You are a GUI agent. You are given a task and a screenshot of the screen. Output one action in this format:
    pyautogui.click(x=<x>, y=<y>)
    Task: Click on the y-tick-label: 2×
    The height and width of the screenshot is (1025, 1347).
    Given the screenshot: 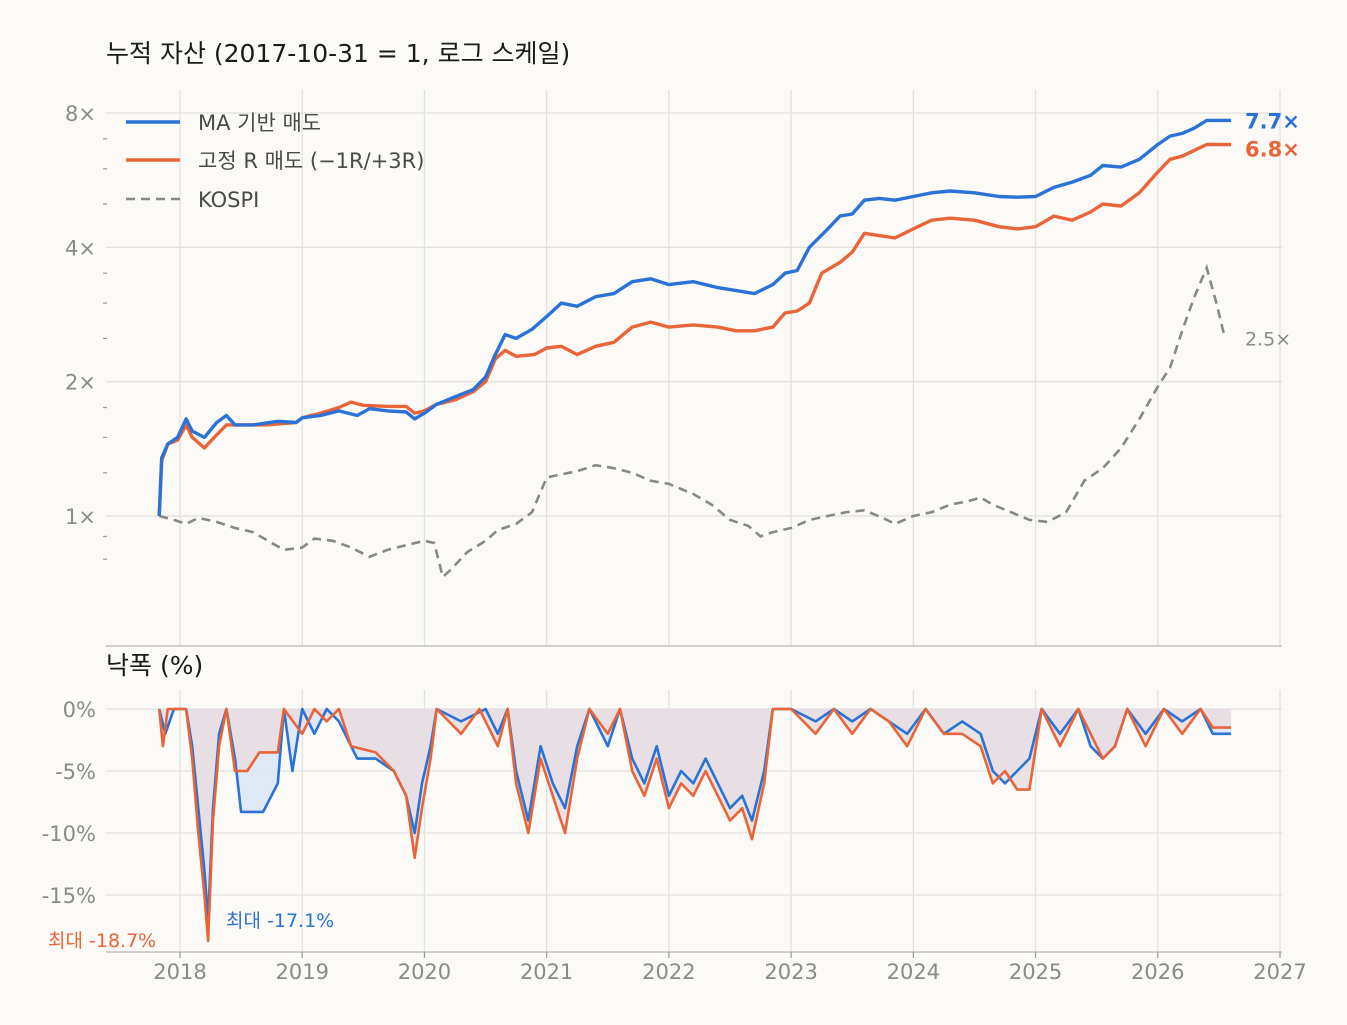 What is the action you would take?
    pyautogui.click(x=80, y=383)
    